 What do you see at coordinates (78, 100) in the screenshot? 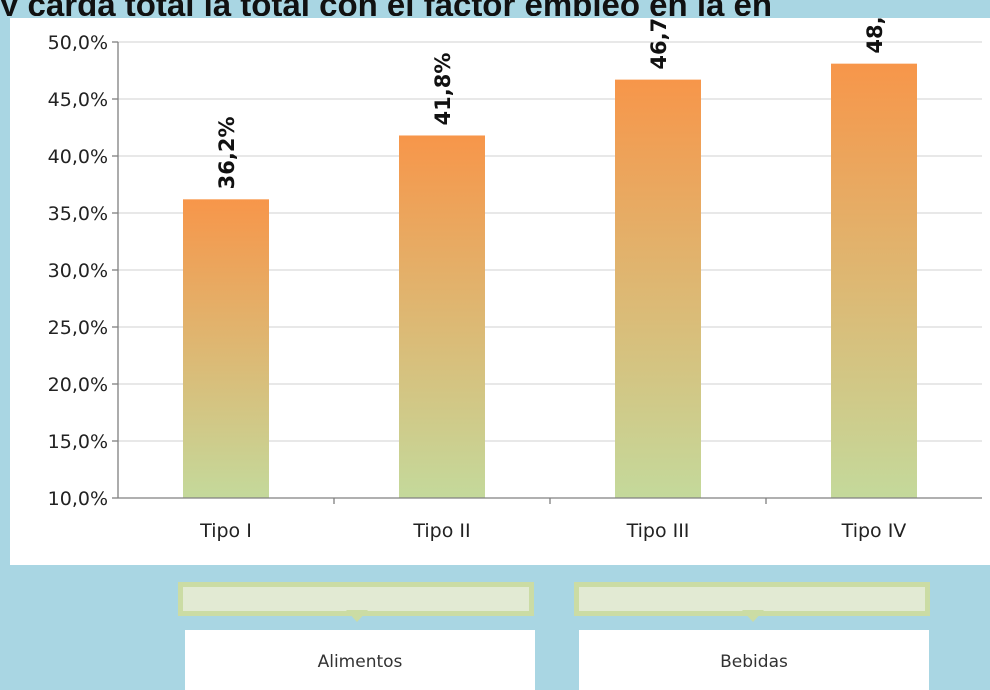
I see `y-tick-label: 45,0%` at bounding box center [78, 100].